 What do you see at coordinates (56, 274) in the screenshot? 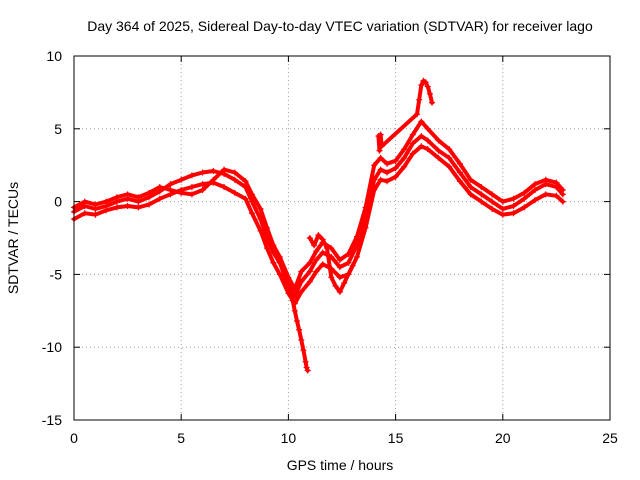
I see `y-tick-label: -5` at bounding box center [56, 274].